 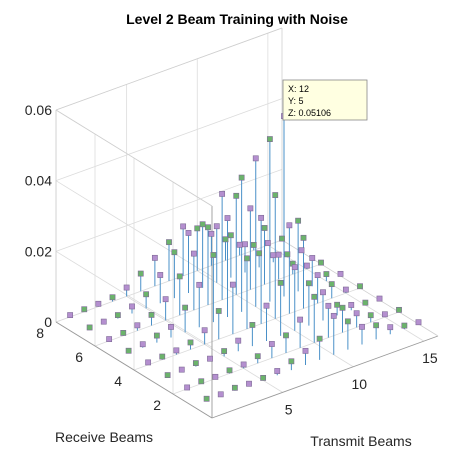 What do you see at coordinates (157, 405) in the screenshot?
I see `y-tick-label: 2` at bounding box center [157, 405].